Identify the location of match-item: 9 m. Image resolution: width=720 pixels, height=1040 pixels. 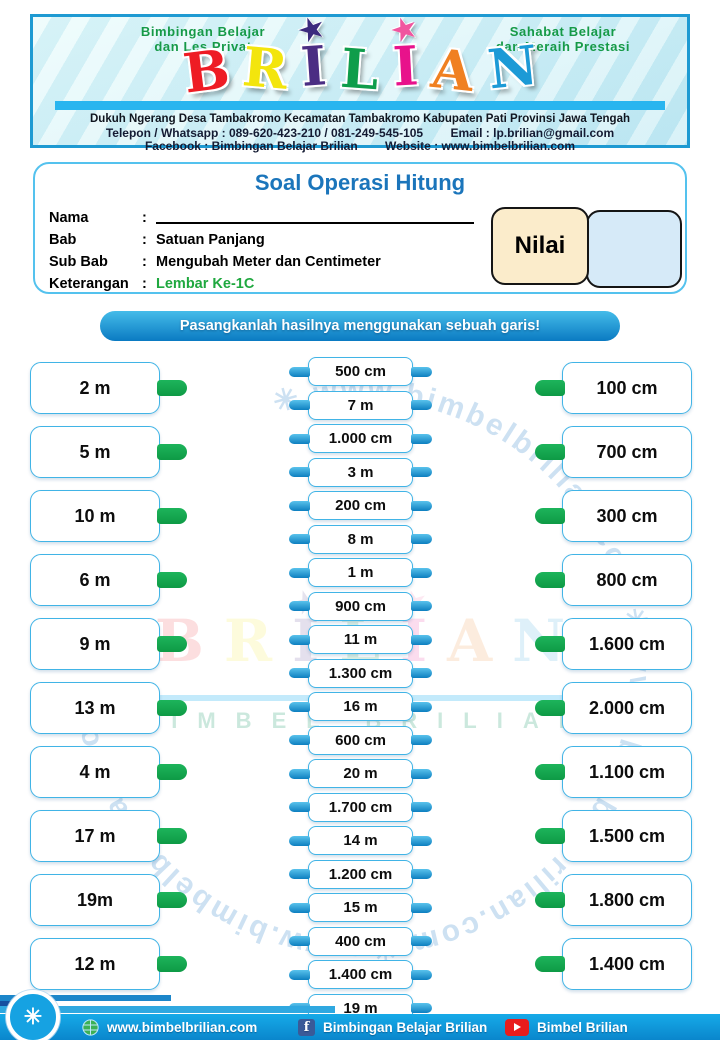
(108, 644).